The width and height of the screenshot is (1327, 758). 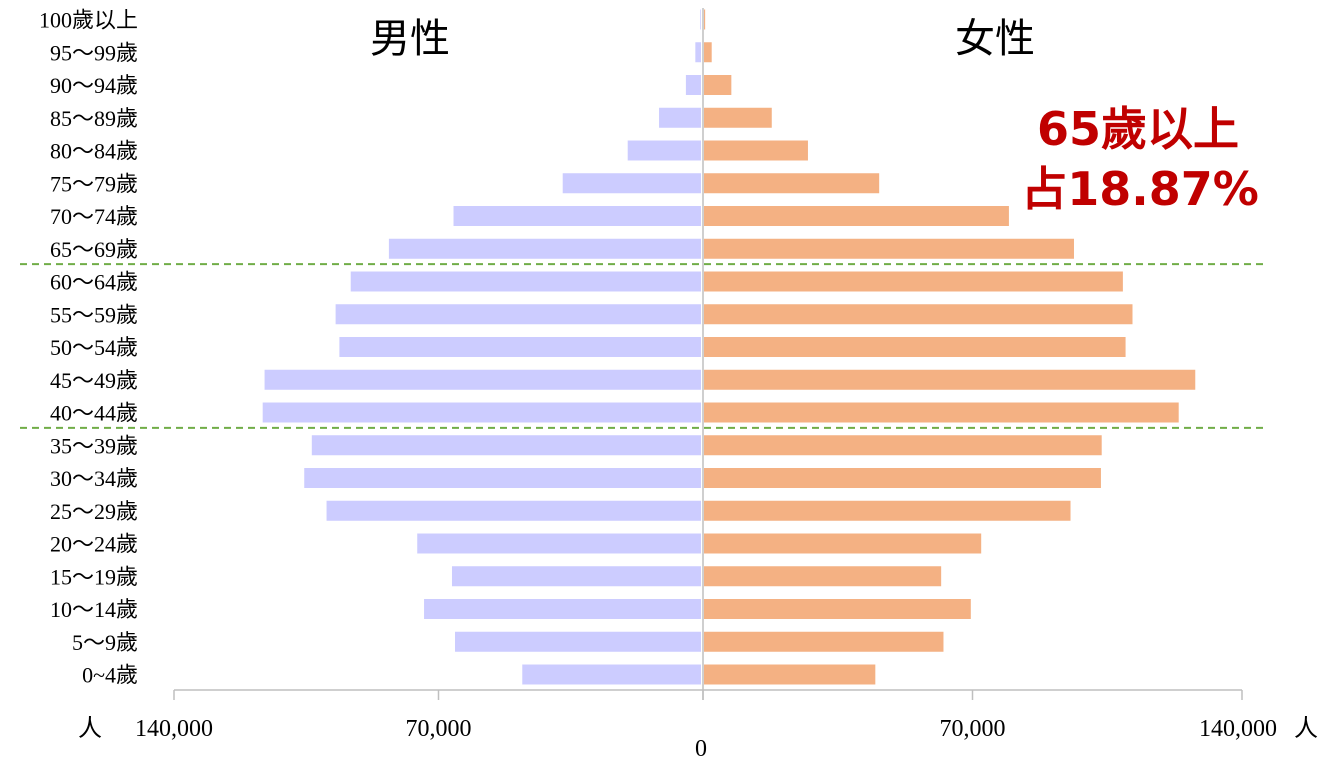 I want to click on age-label-14: 70～74歲, so click(x=94, y=216).